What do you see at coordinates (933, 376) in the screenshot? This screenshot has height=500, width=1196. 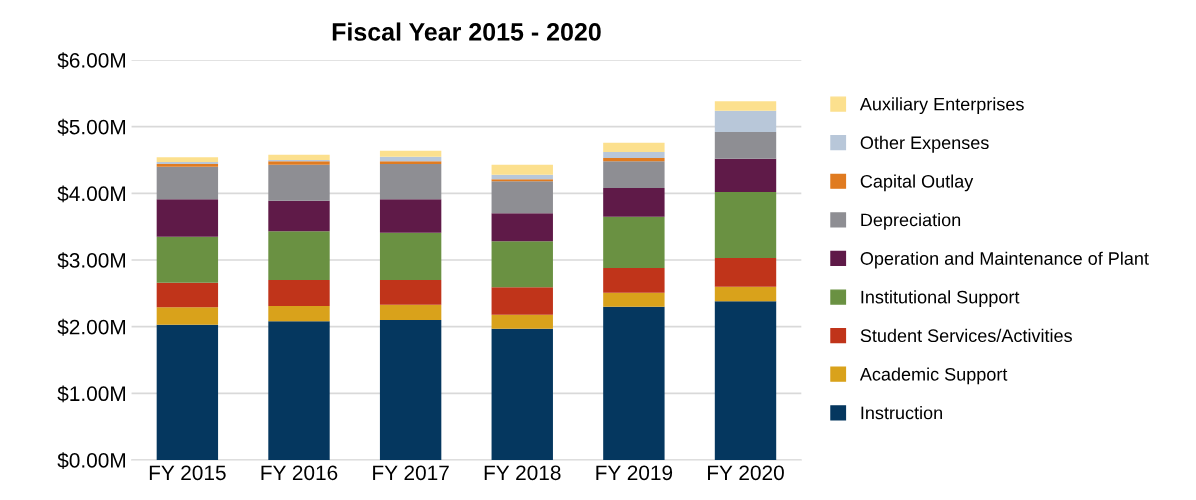 I see `legend-label: Academic Support` at bounding box center [933, 376].